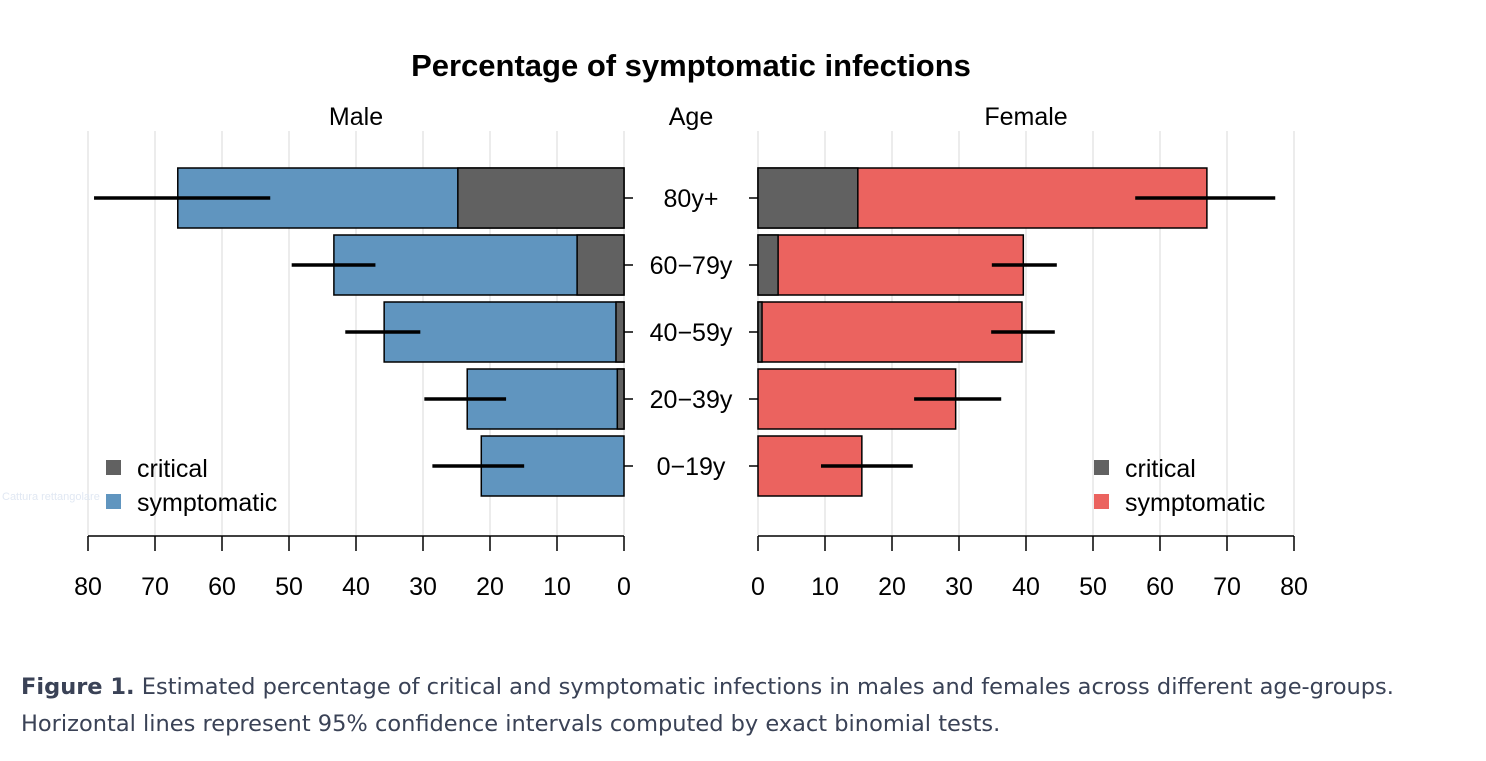 This screenshot has height=761, width=1486. I want to click on female-x-tick-label: 30, so click(959, 587).